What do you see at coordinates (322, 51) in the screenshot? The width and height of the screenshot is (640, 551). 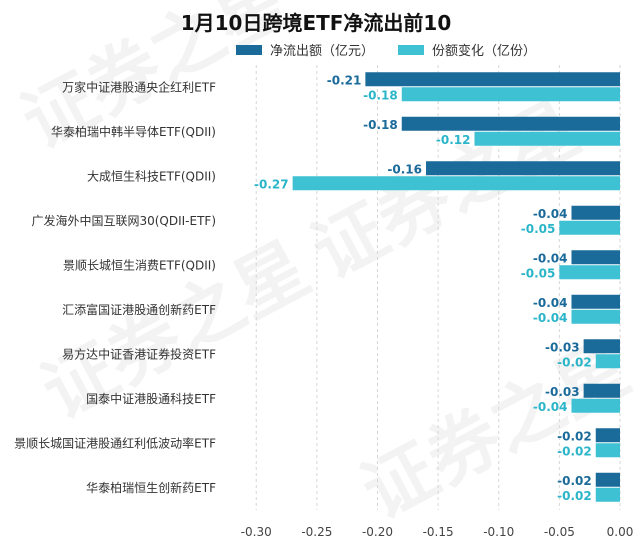 I see `legend-label-net-outflow: 净流出额（亿元）` at bounding box center [322, 51].